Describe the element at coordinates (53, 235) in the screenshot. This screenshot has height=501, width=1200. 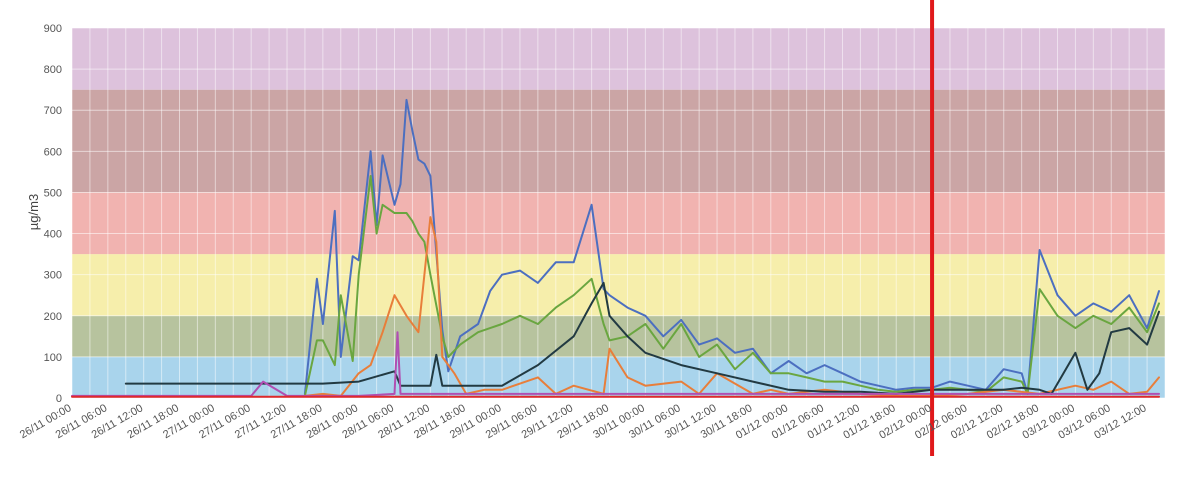
I see `y-tick-label-4: 400` at that location.